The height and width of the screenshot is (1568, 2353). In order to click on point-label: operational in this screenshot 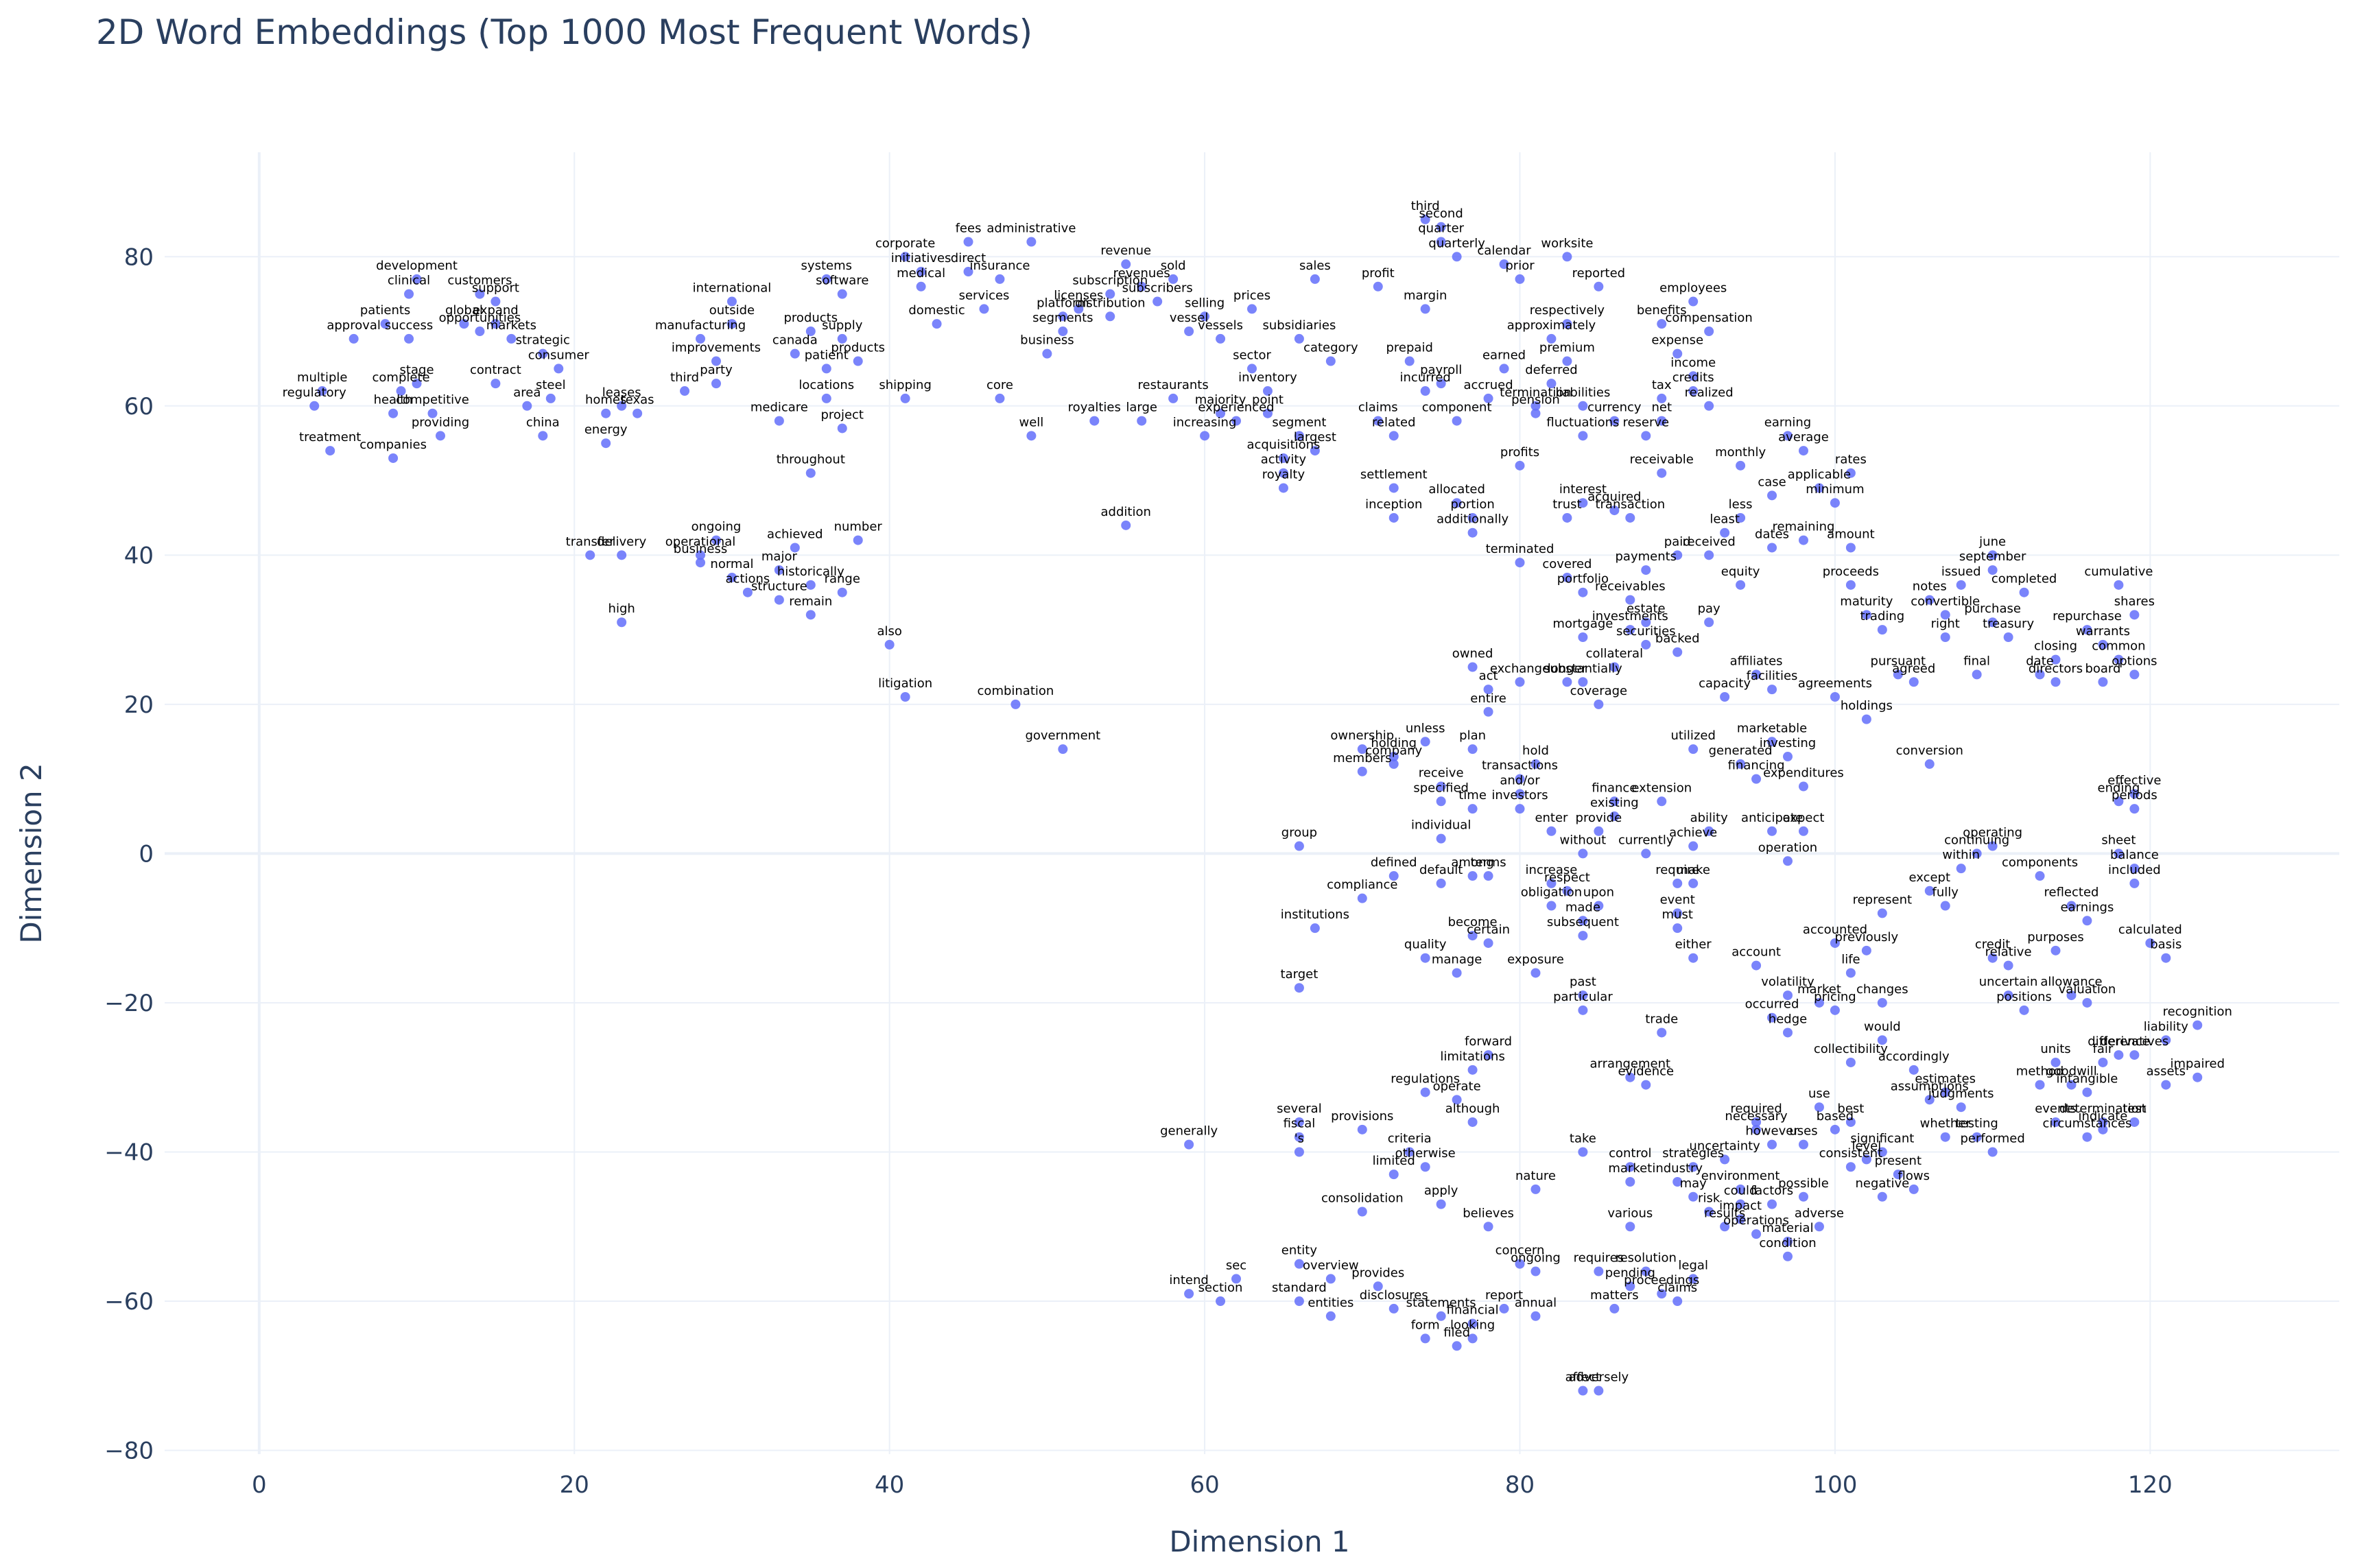, I will do `click(700, 541)`.